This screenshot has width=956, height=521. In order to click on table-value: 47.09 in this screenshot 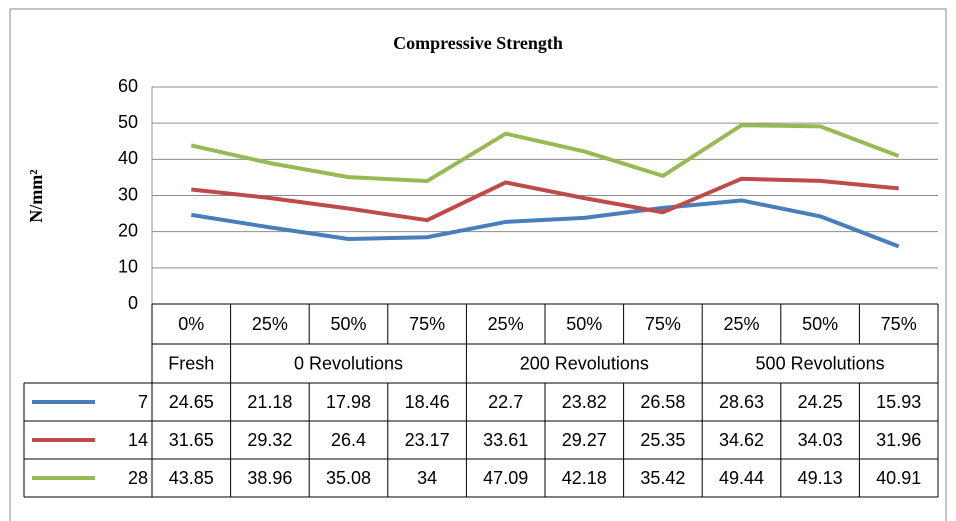, I will do `click(505, 478)`.